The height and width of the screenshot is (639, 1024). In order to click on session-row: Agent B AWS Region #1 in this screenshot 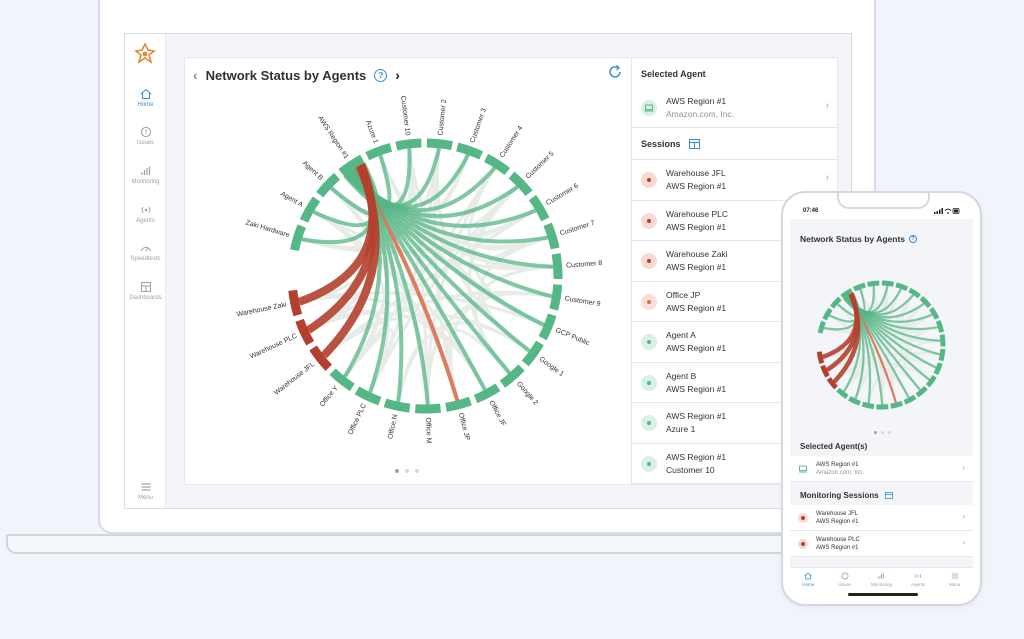, I will do `click(735, 383)`.